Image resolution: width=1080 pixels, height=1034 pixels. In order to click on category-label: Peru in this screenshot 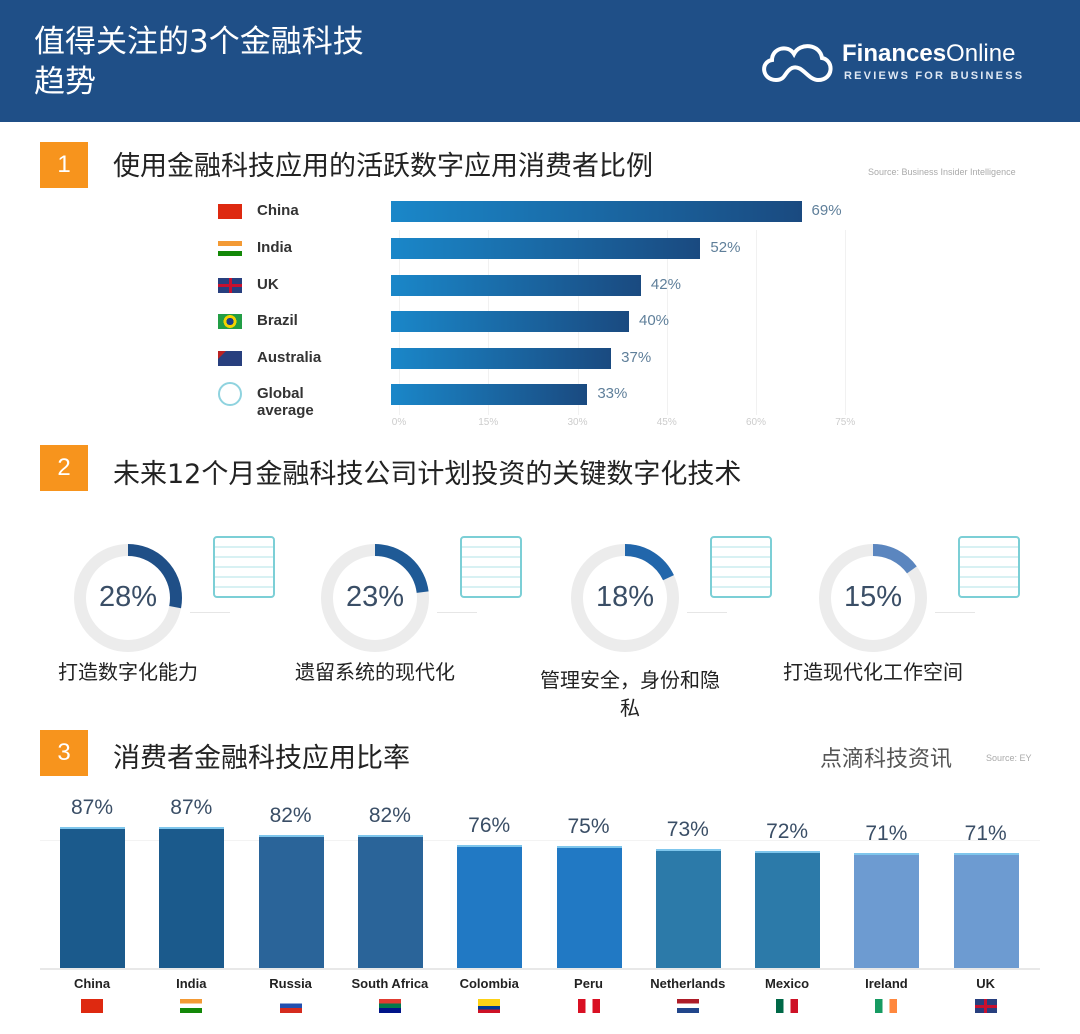, I will do `click(588, 983)`.